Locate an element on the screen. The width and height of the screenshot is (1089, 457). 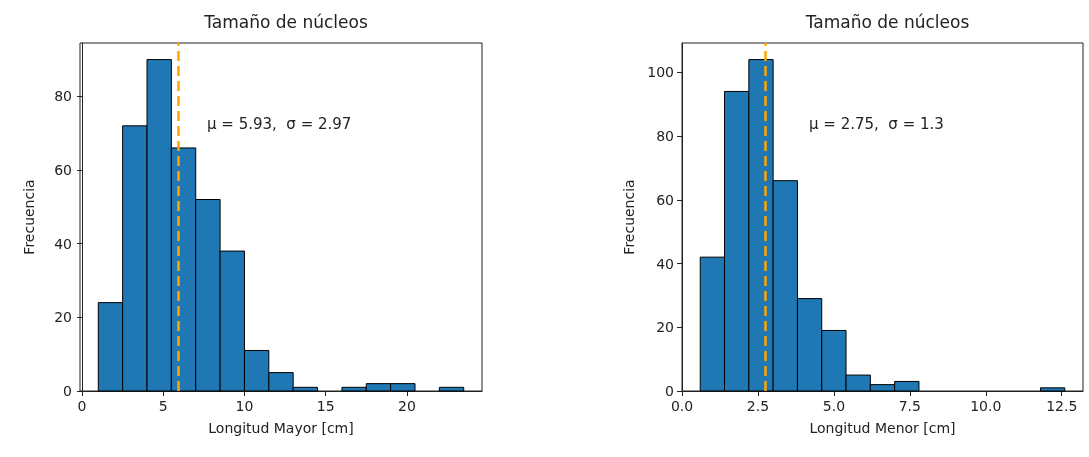
x-tick-label: 12.5 is located at coordinates (1062, 406).